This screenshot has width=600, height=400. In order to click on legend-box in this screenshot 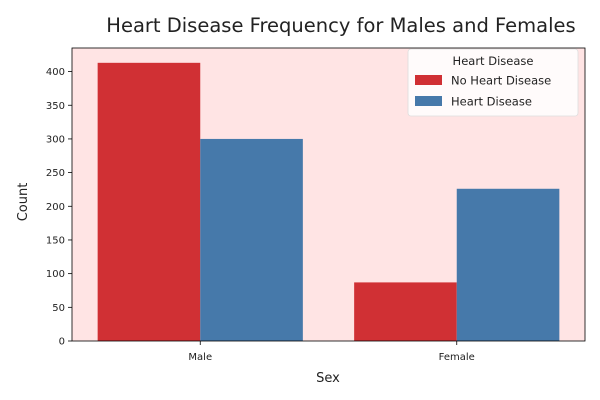, I will do `click(493, 82)`.